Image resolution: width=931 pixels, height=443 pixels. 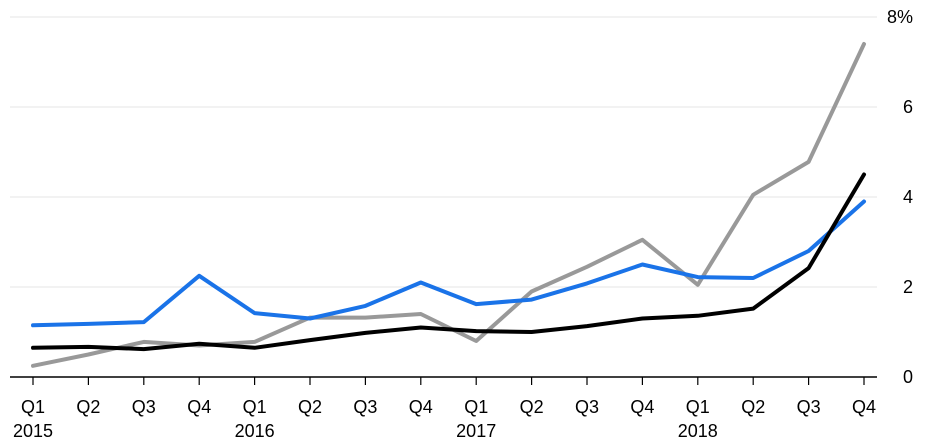 What do you see at coordinates (908, 287) in the screenshot?
I see `y-tick-label: 2` at bounding box center [908, 287].